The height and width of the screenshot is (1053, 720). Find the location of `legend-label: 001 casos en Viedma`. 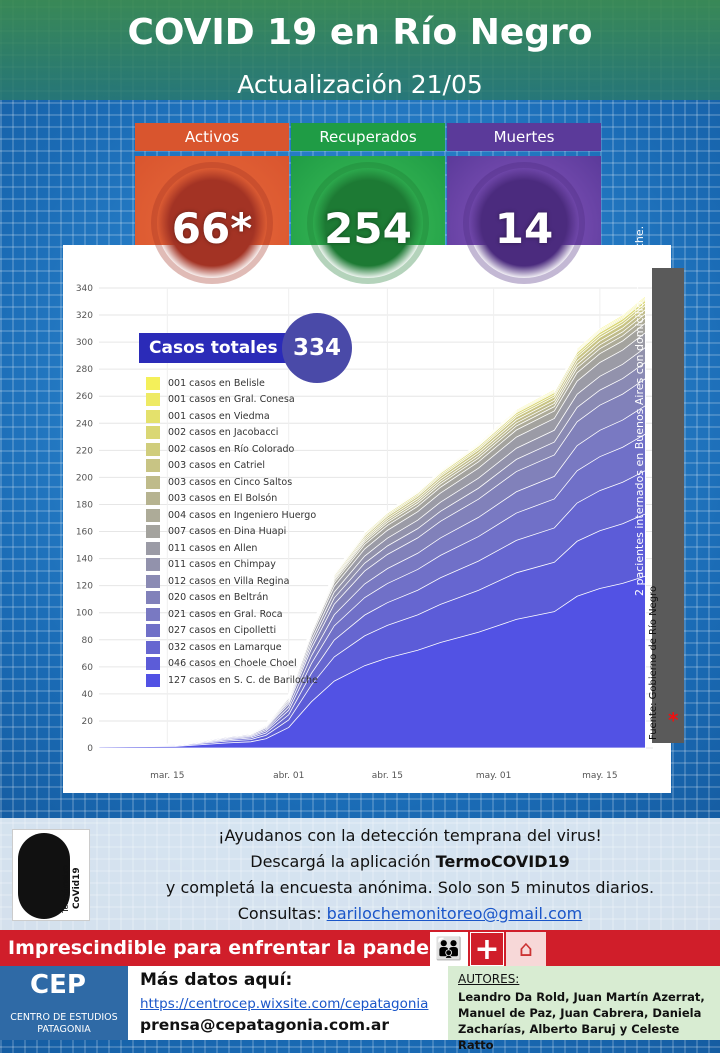

legend-label: 001 casos en Viedma is located at coordinates (219, 416).